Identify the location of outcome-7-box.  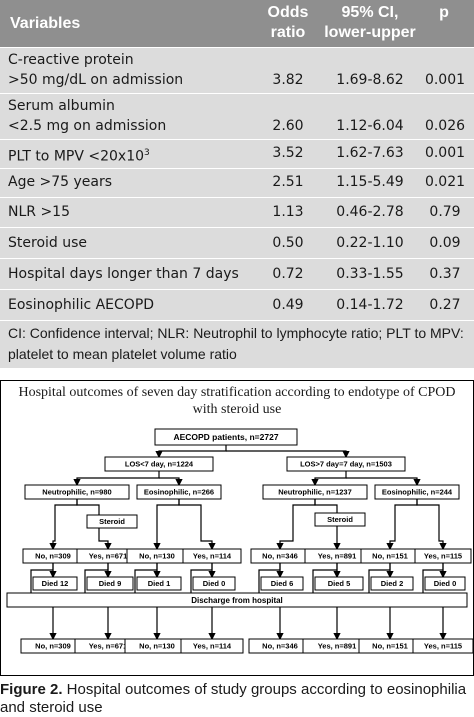
(442, 646).